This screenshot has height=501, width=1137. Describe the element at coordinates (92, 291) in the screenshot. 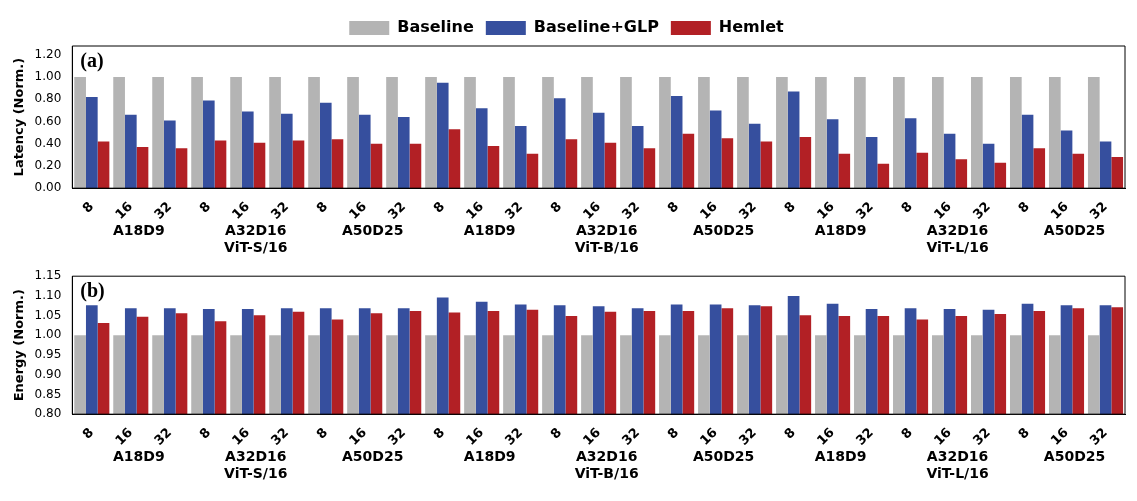

I see `annotation: (b)` at that location.